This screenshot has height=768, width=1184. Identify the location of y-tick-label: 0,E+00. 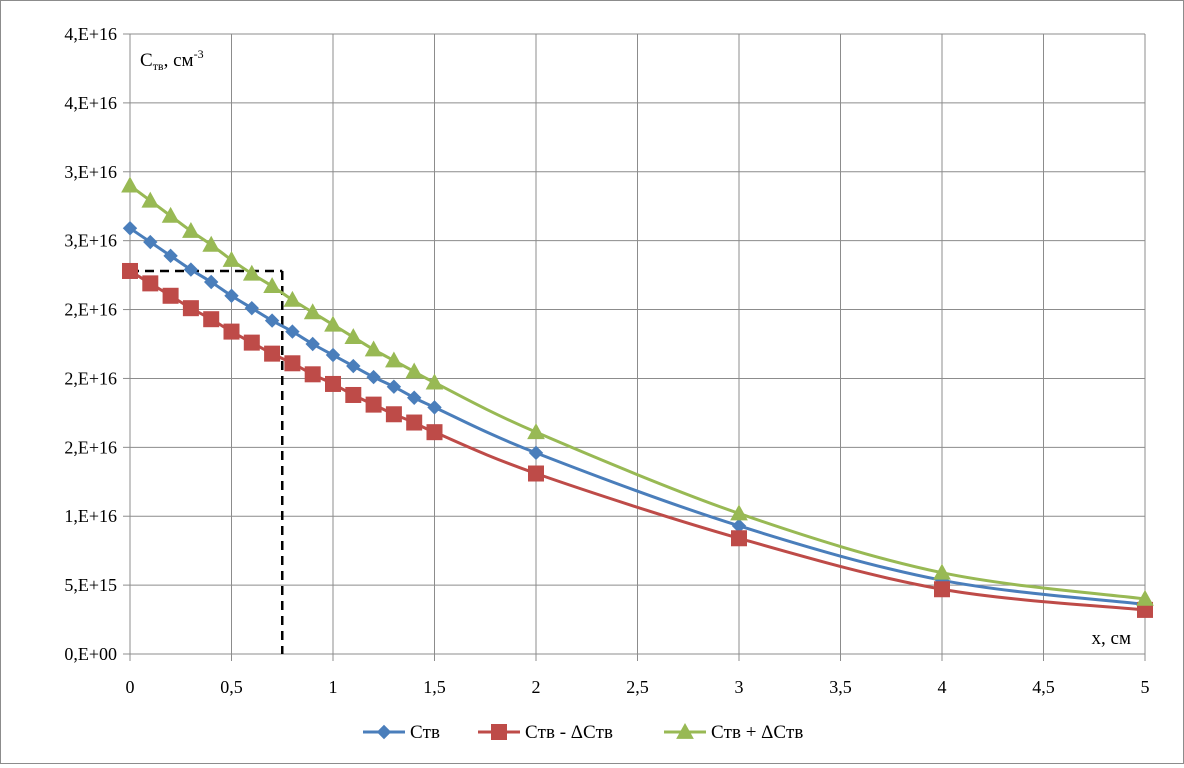
(90, 654).